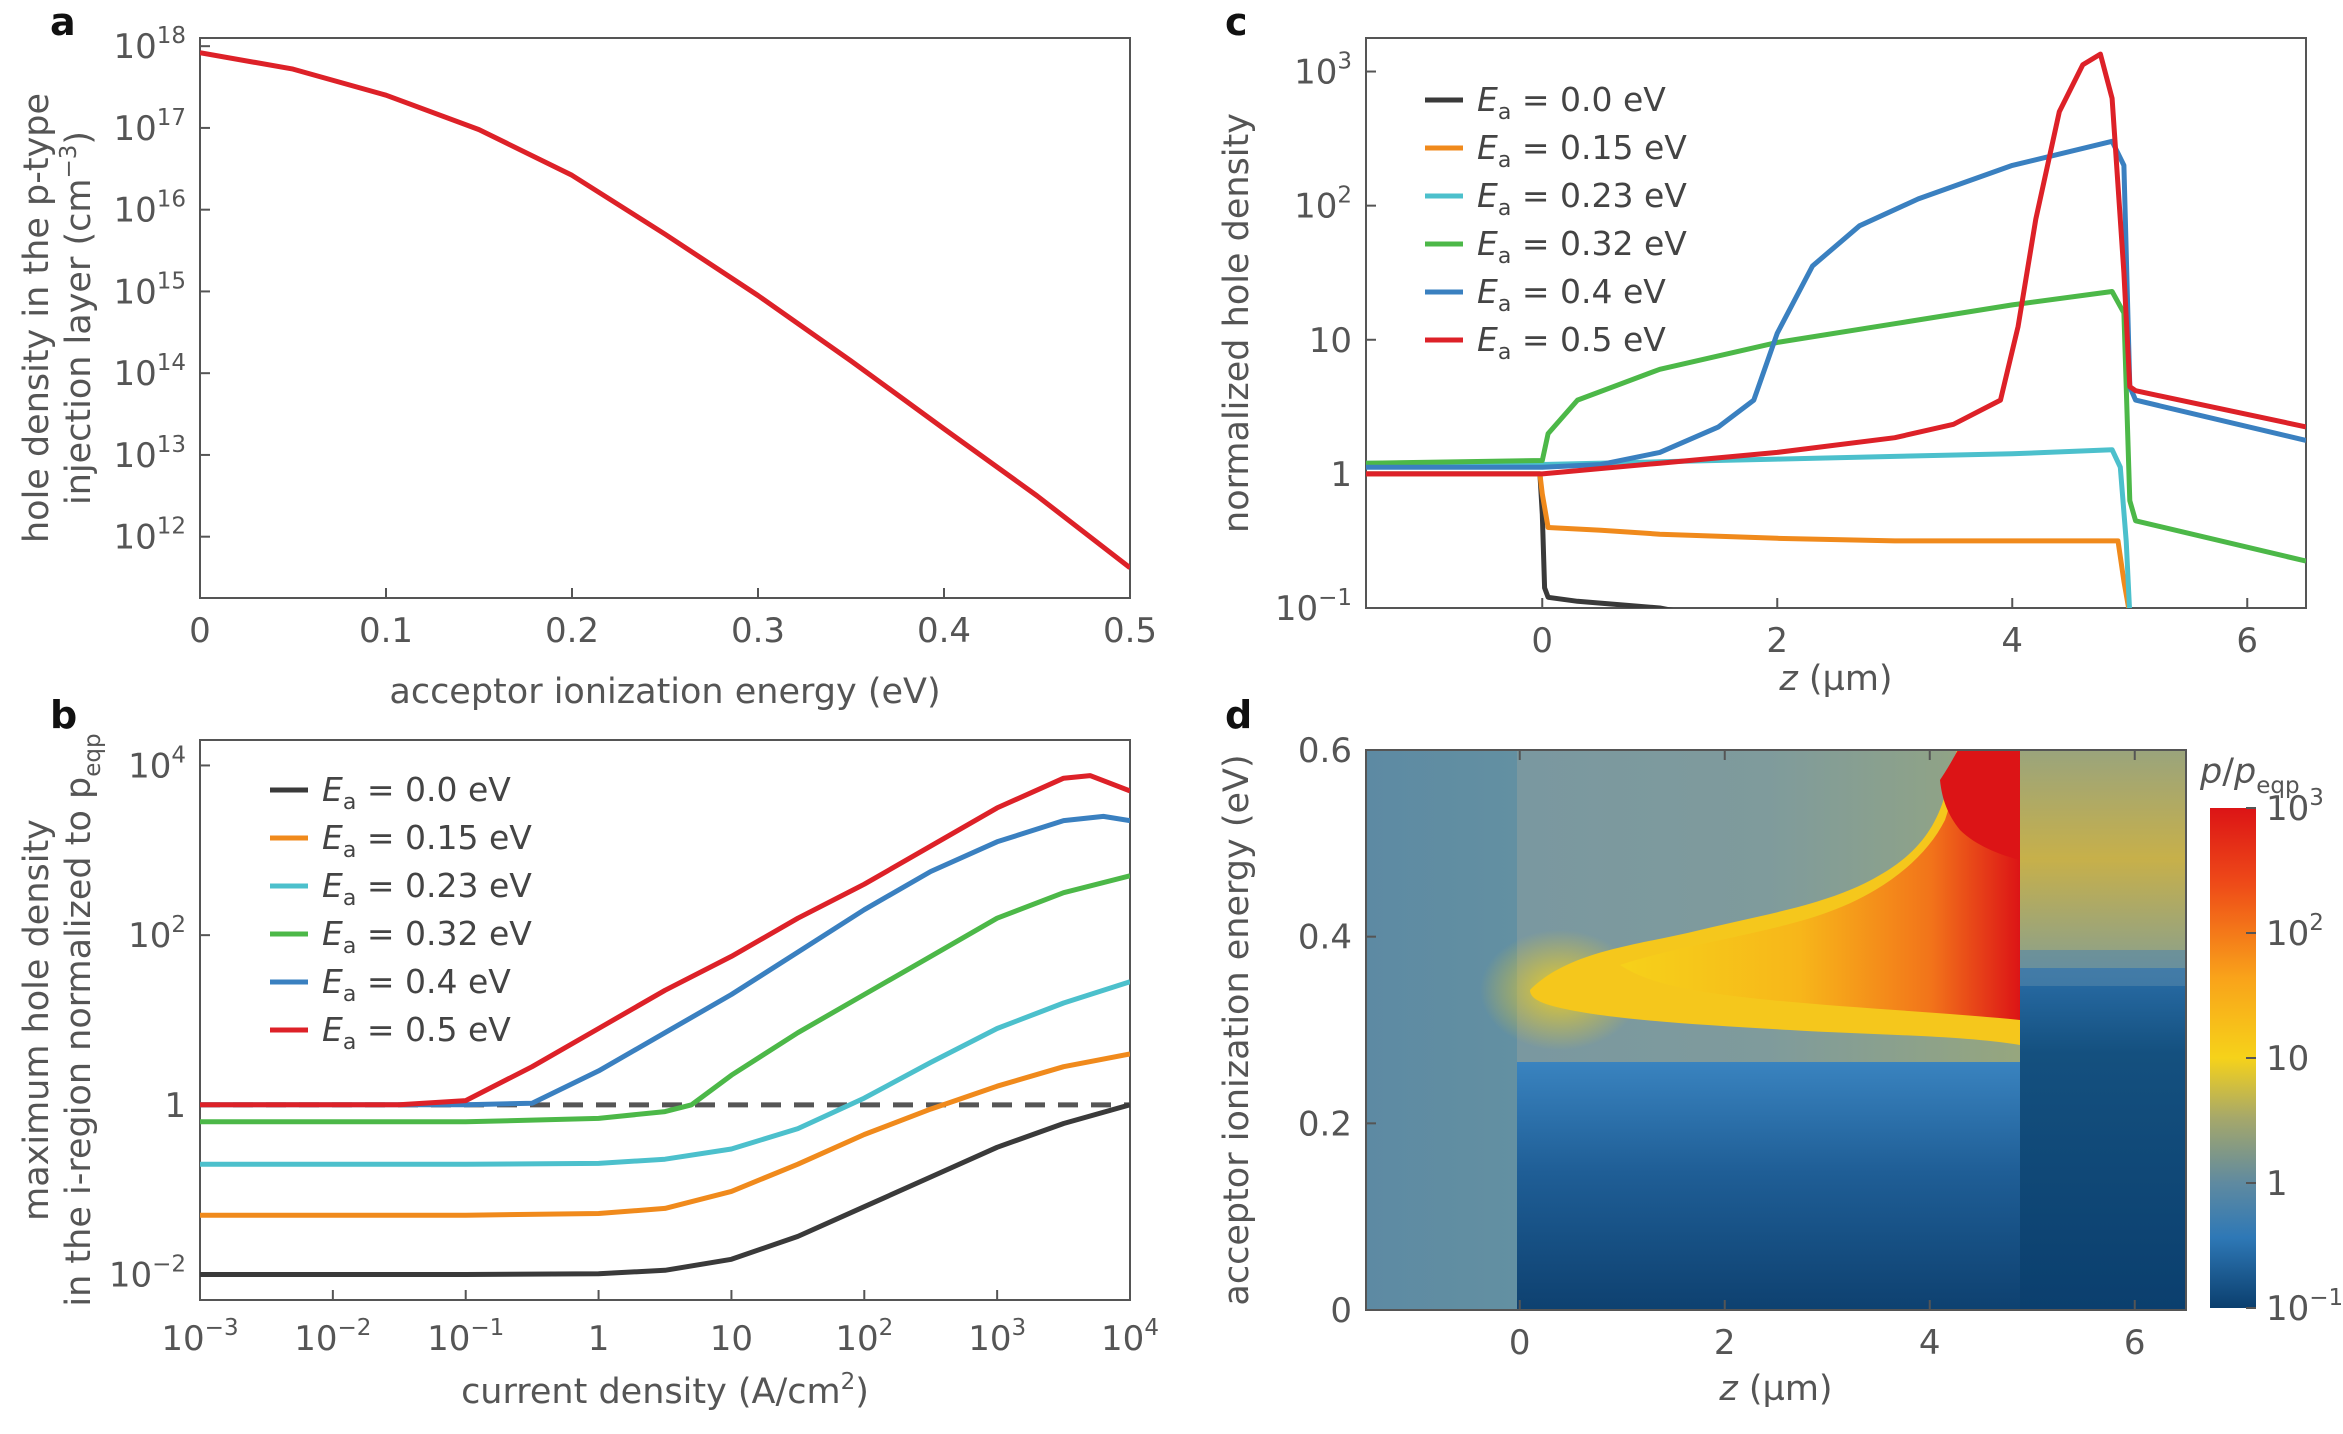 The height and width of the screenshot is (1434, 2343). I want to click on colorbar: p/peqp 10⁻¹ 1 10 10² 10³, so click(2271, 1040).